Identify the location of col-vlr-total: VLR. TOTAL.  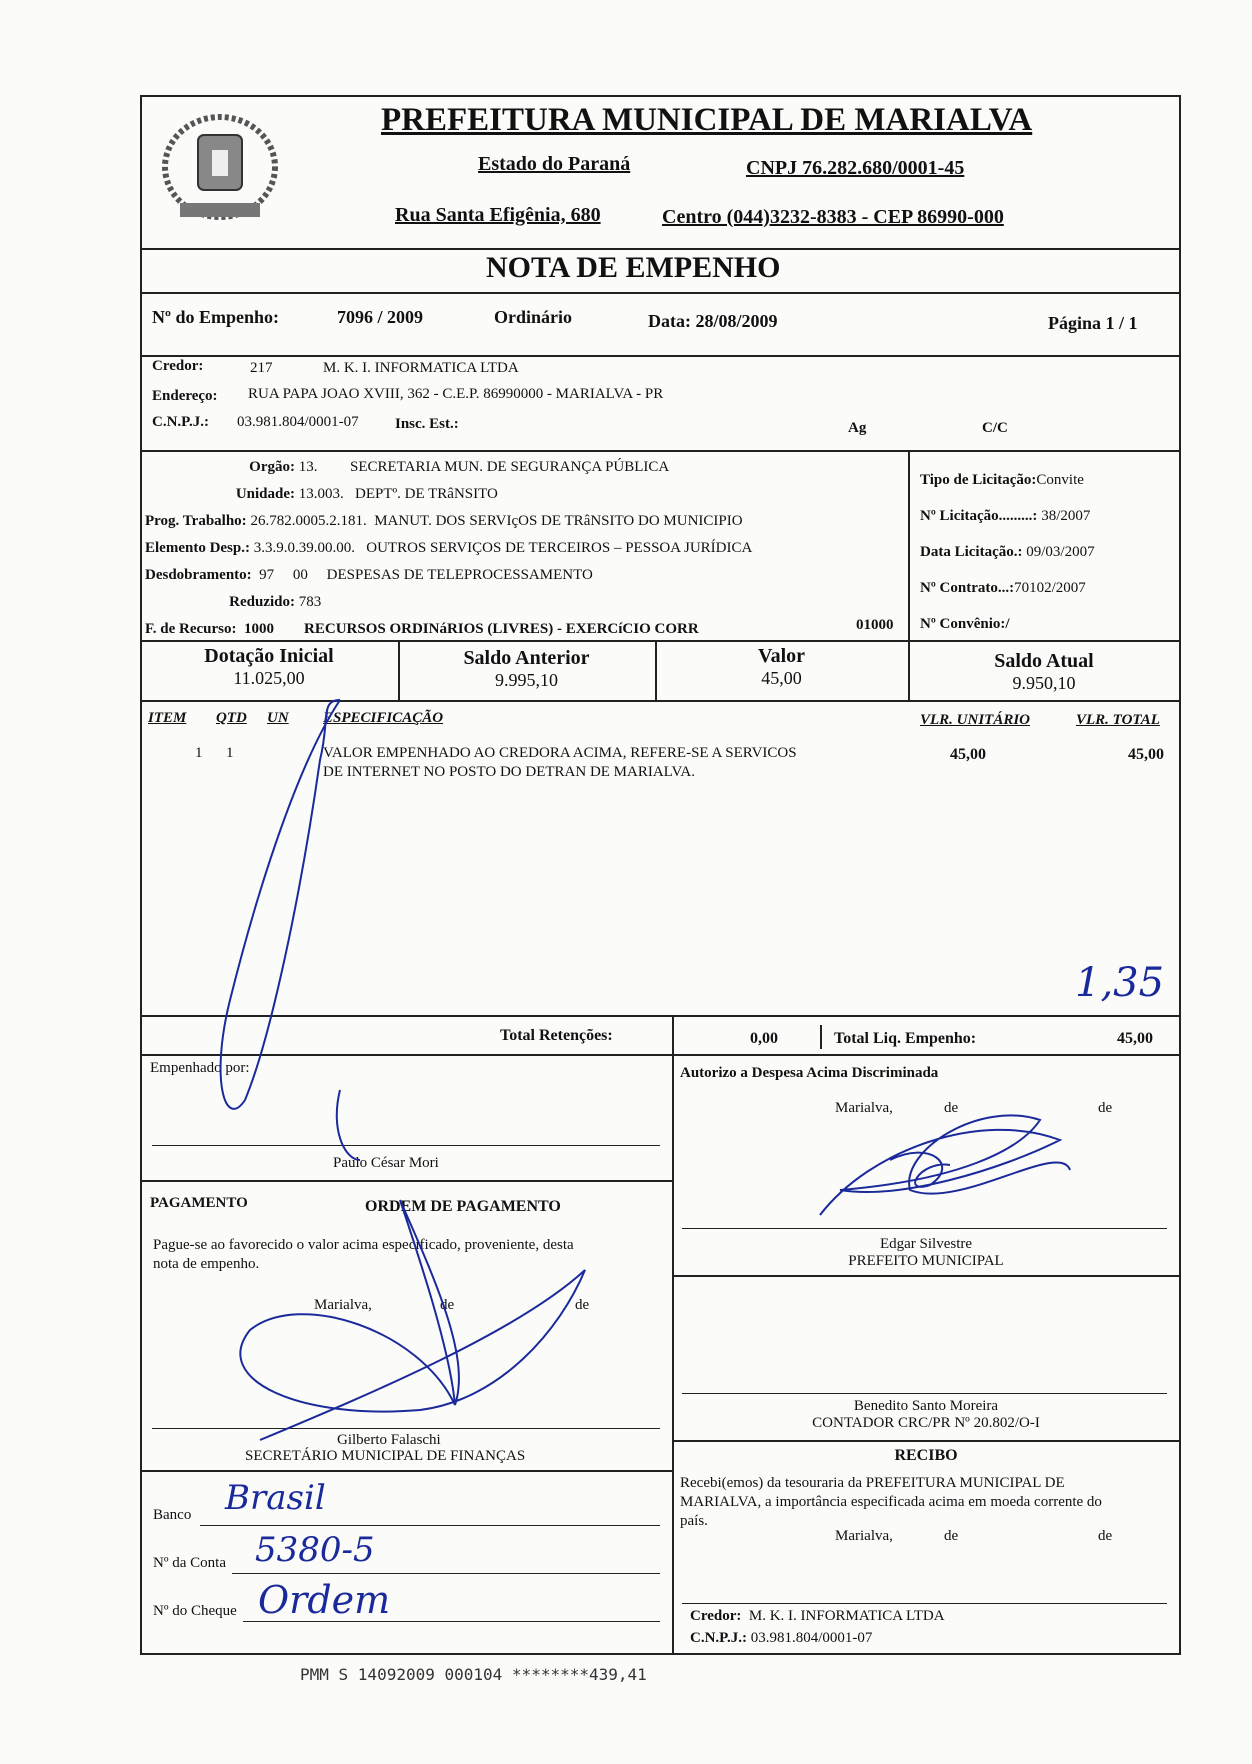
(1118, 720).